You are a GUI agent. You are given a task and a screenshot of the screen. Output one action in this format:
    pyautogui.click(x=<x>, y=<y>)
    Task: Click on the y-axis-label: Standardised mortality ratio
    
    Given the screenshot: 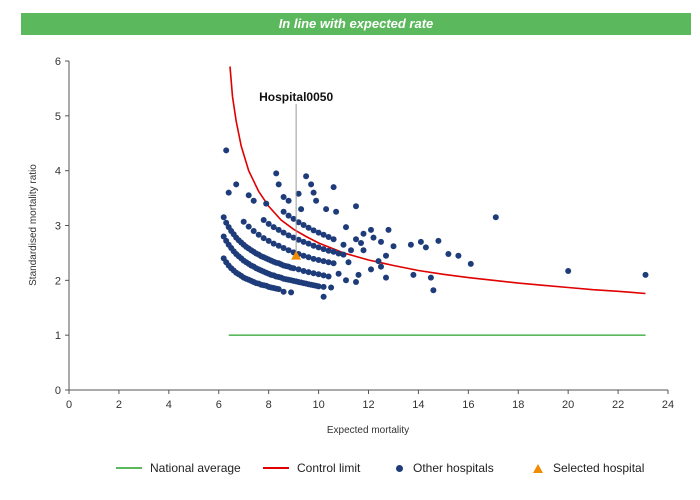 What is the action you would take?
    pyautogui.click(x=33, y=225)
    